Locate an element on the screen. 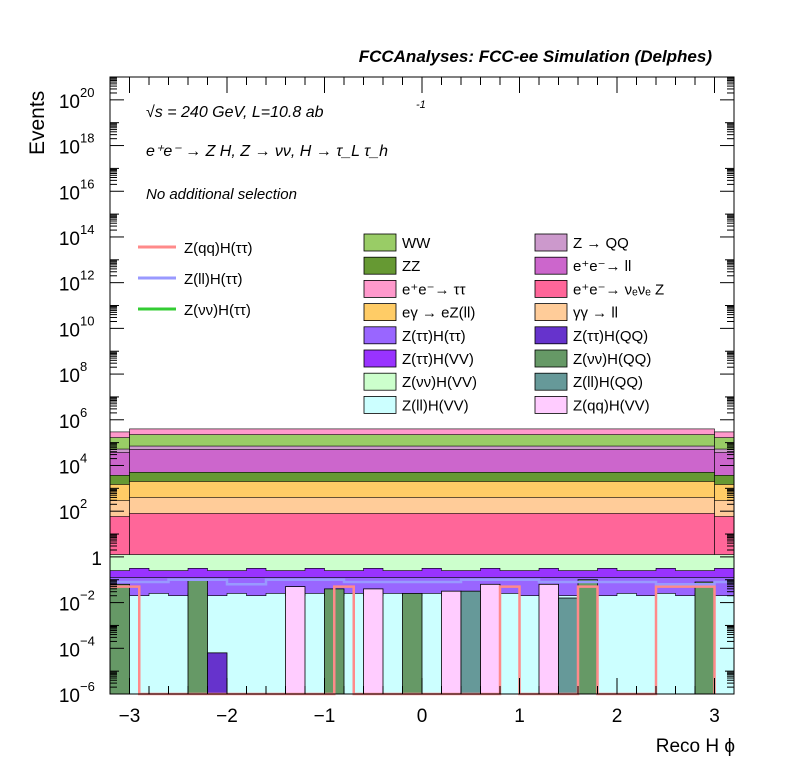 This screenshot has height=772, width=796. y-tick-label-sup: 4 is located at coordinates (83, 457).